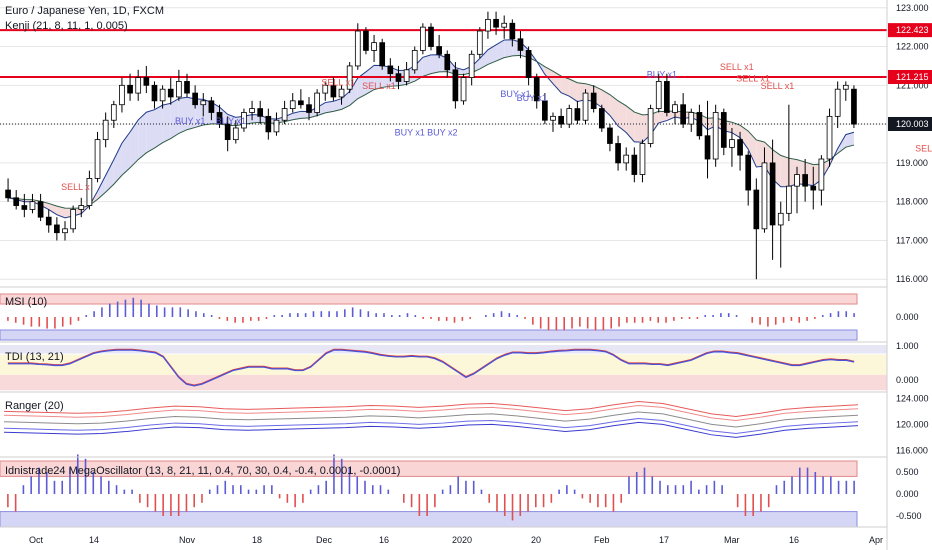 This screenshot has height=550, width=932. Describe the element at coordinates (429, 317) in the screenshot. I see `msi-pane` at that location.